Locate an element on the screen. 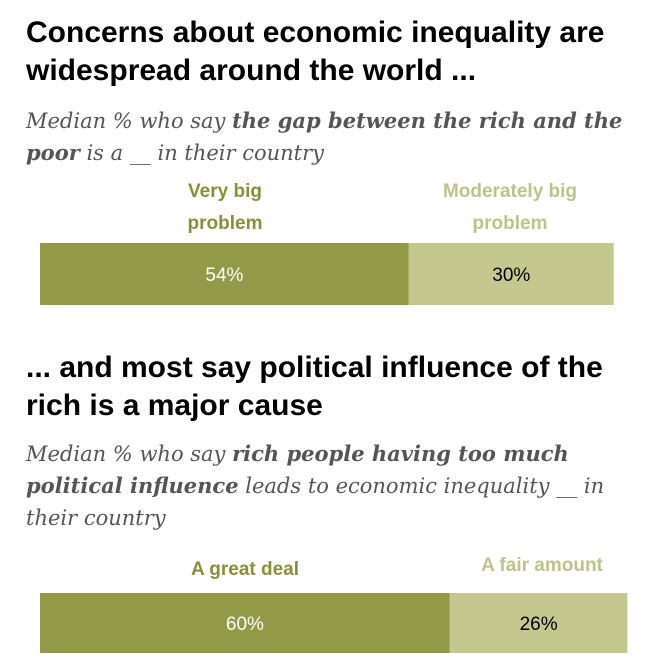 The height and width of the screenshot is (668, 672). subtitle-1-part-0: Median % who say is located at coordinates (129, 121).